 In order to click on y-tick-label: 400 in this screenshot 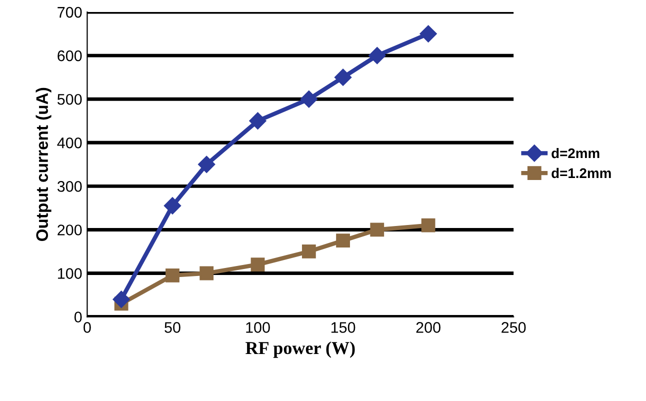, I will do `click(69, 143)`.